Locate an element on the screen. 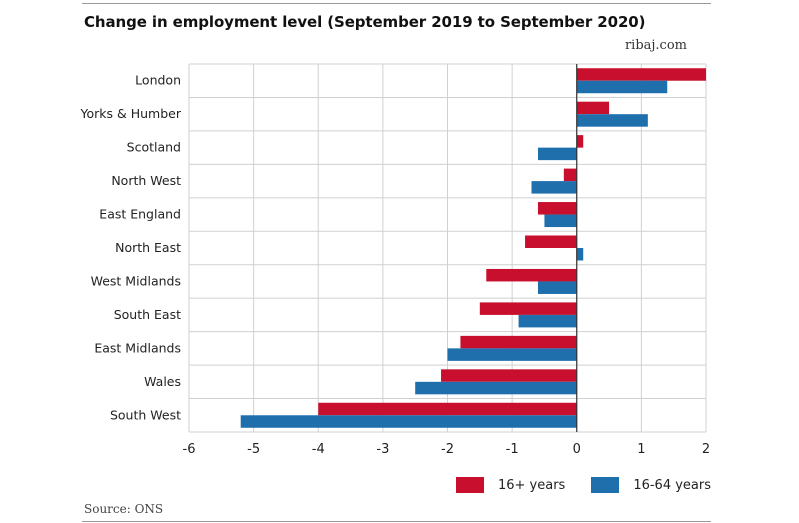  x-tick-label-1: -5 is located at coordinates (253, 449).